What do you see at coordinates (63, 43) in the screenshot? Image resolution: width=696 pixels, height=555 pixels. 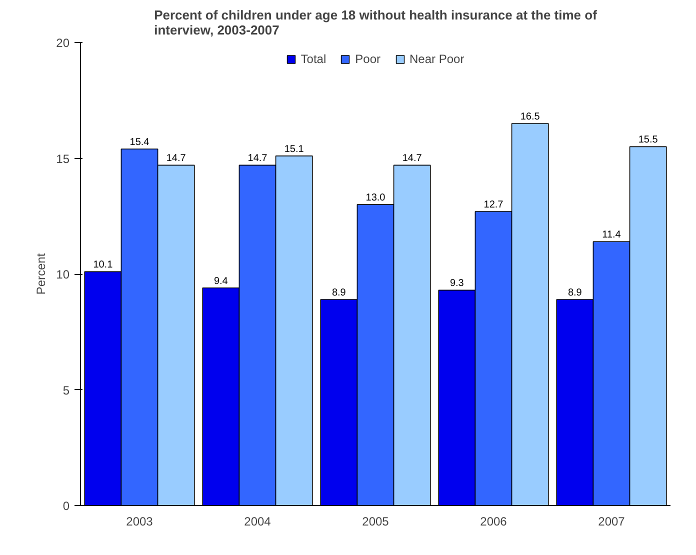 I see `y-tick-label: 20` at bounding box center [63, 43].